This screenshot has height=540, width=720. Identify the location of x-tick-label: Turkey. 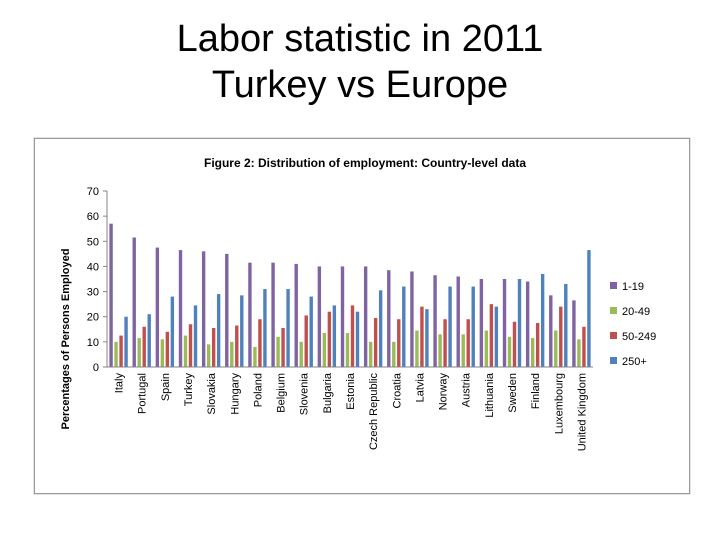
(189, 390).